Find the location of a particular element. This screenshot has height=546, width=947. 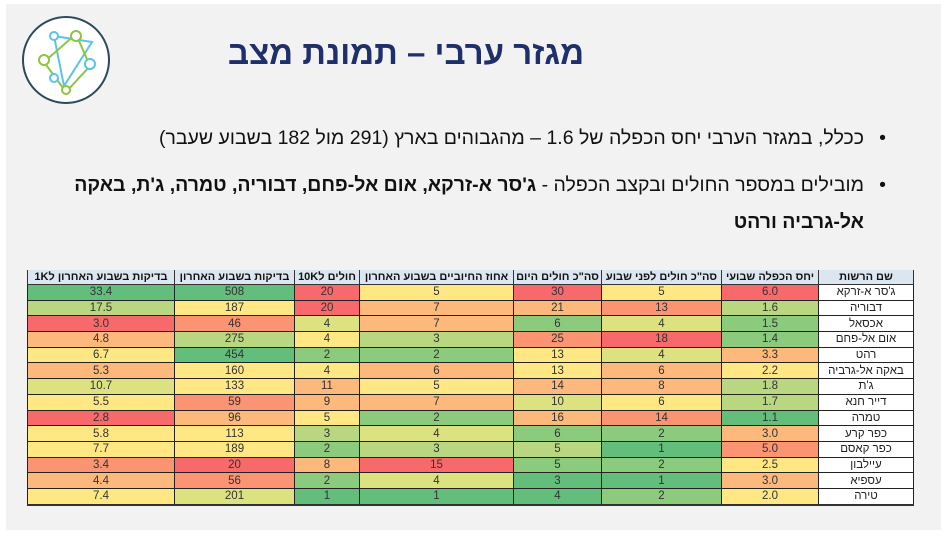

authority-name: רהט is located at coordinates (866, 355).